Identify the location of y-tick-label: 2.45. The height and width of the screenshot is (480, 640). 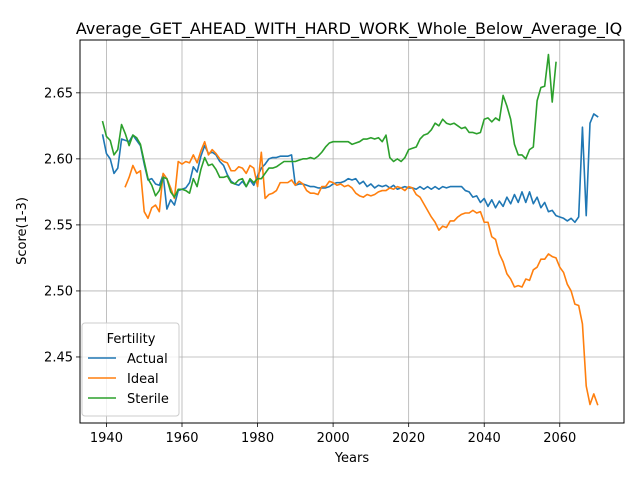
(58, 357).